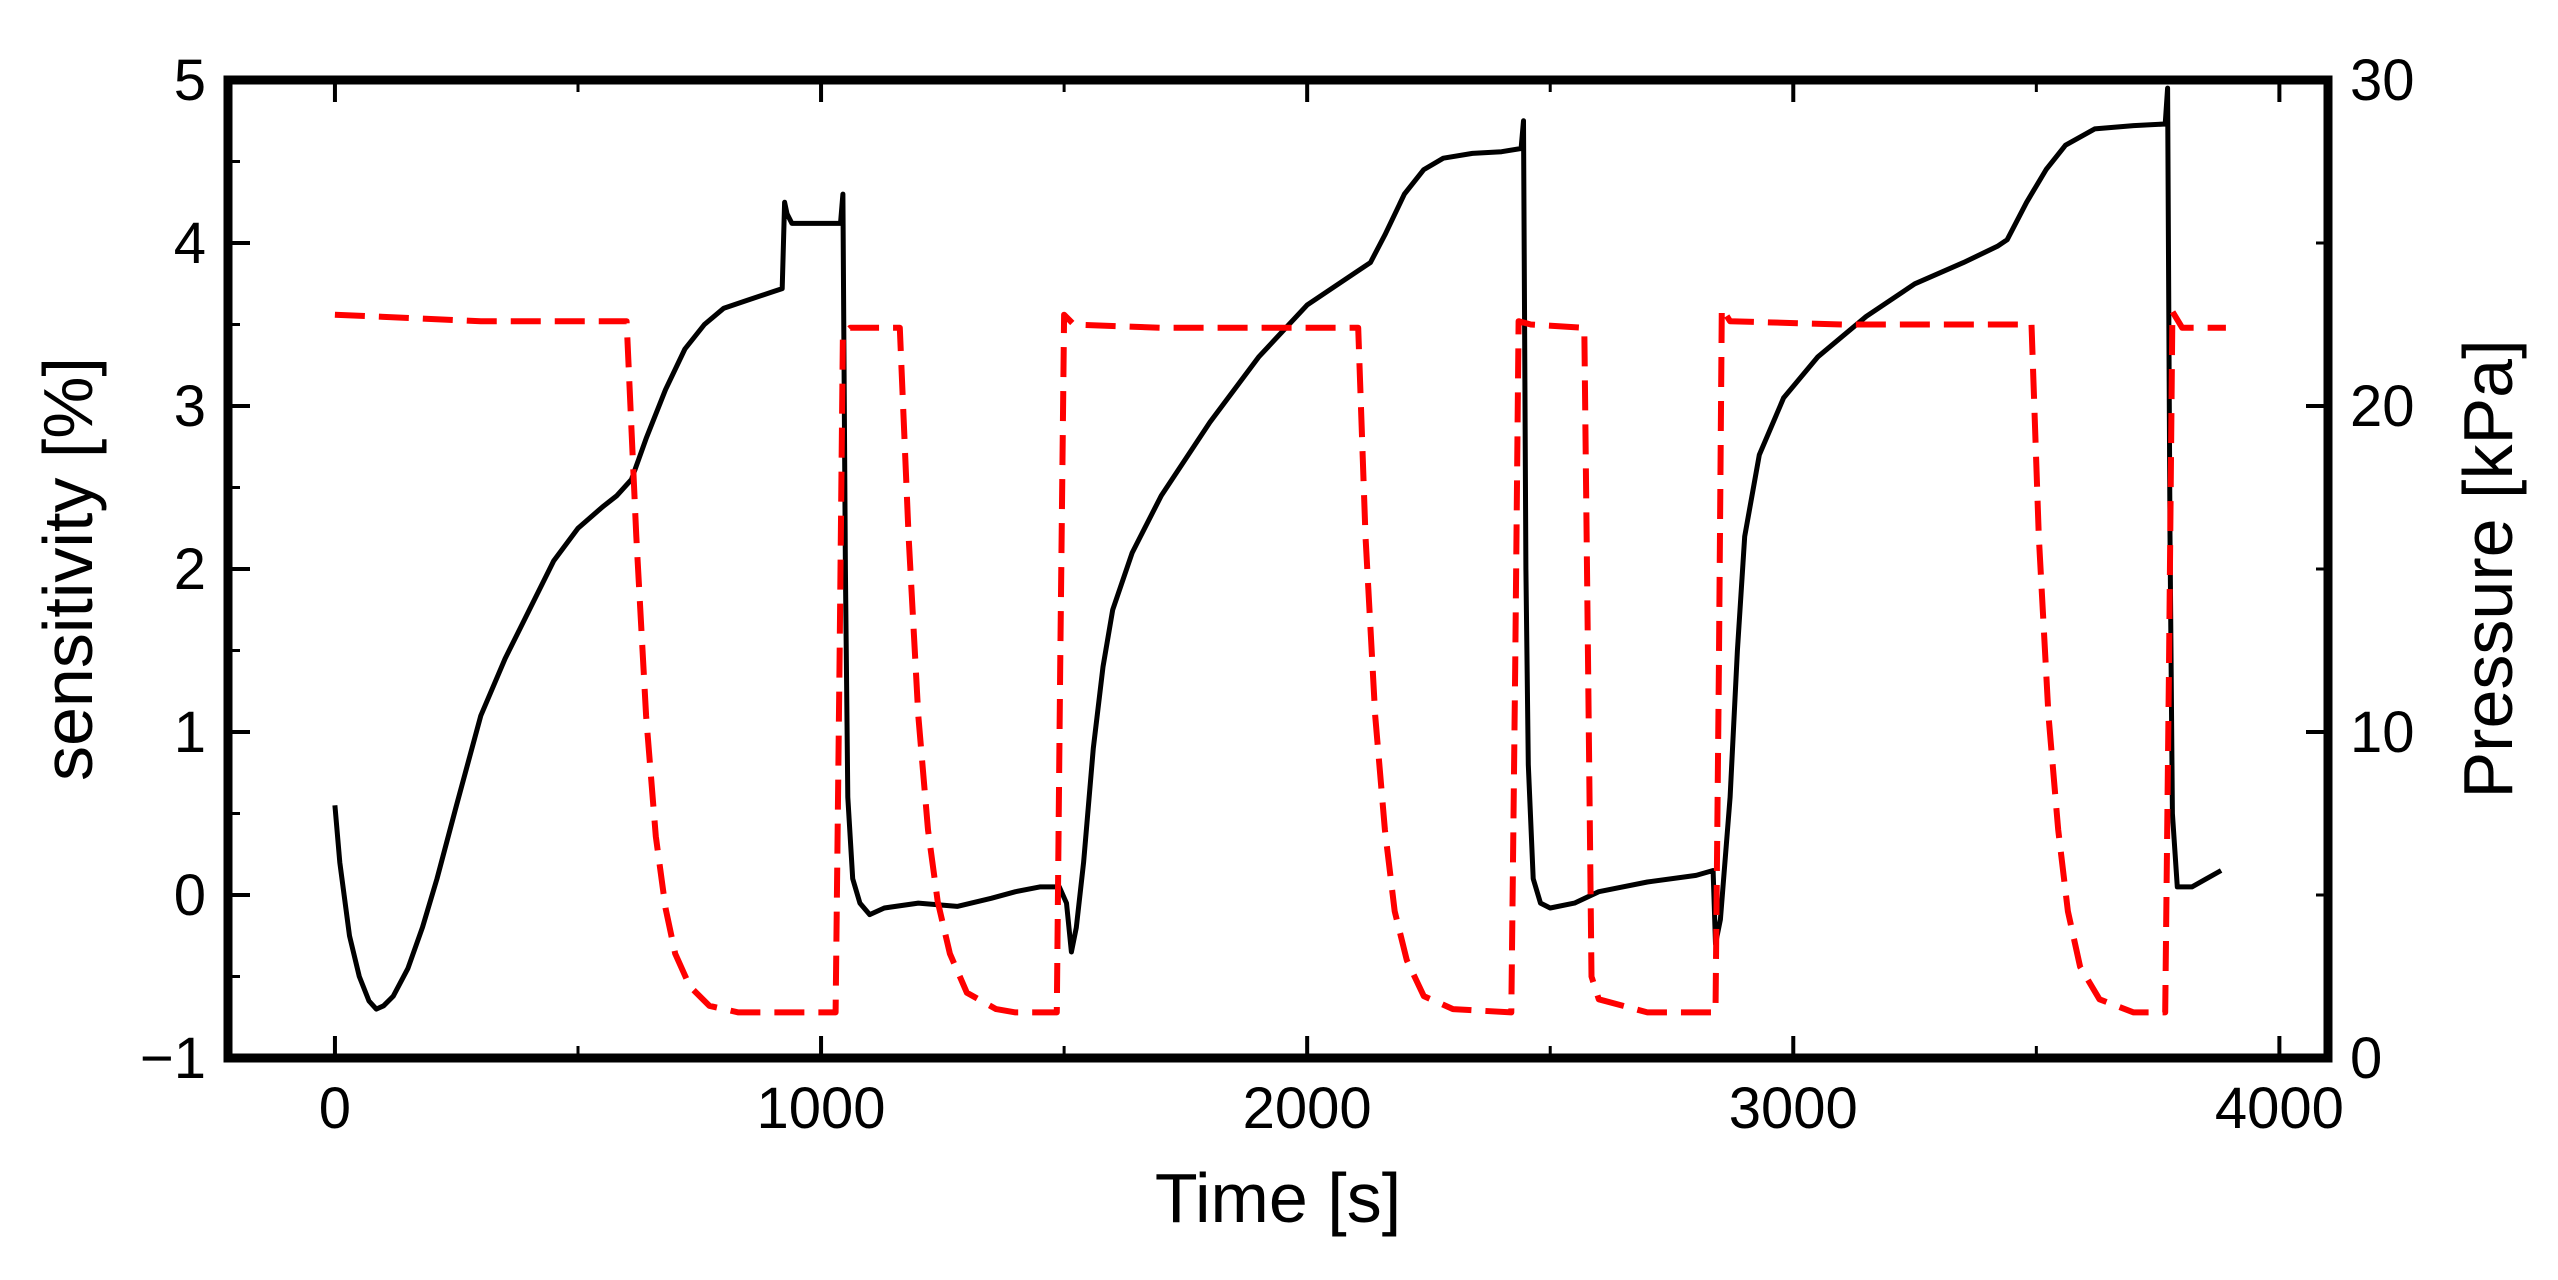 The image size is (2558, 1280). I want to click on y-axis-left-title: sensitivity [%], so click(68, 569).